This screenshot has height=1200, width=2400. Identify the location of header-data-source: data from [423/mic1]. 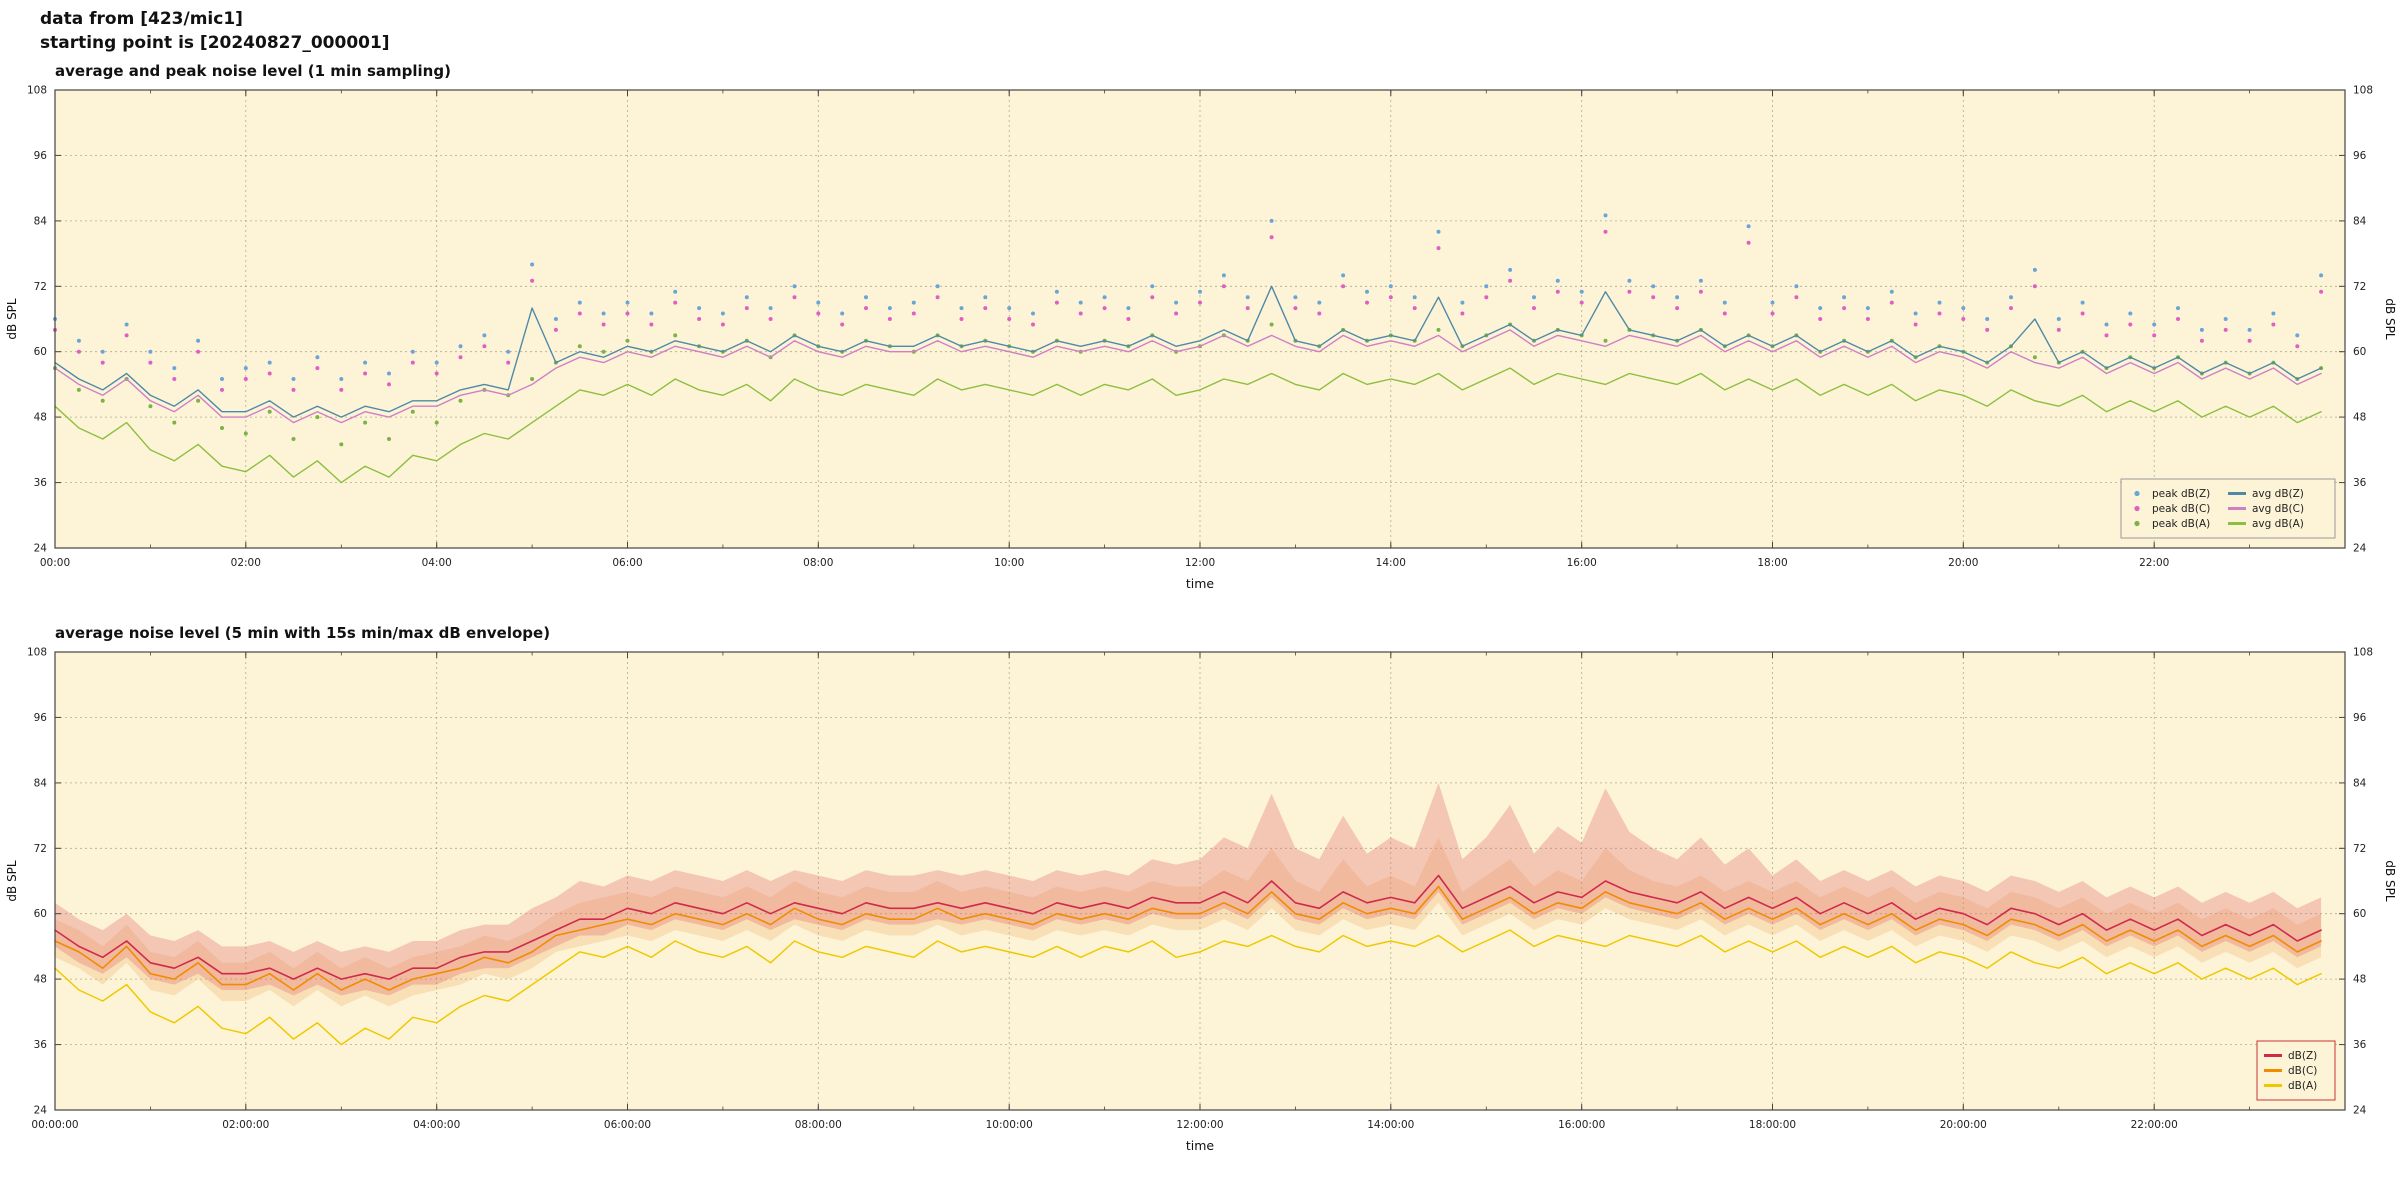
(141, 19).